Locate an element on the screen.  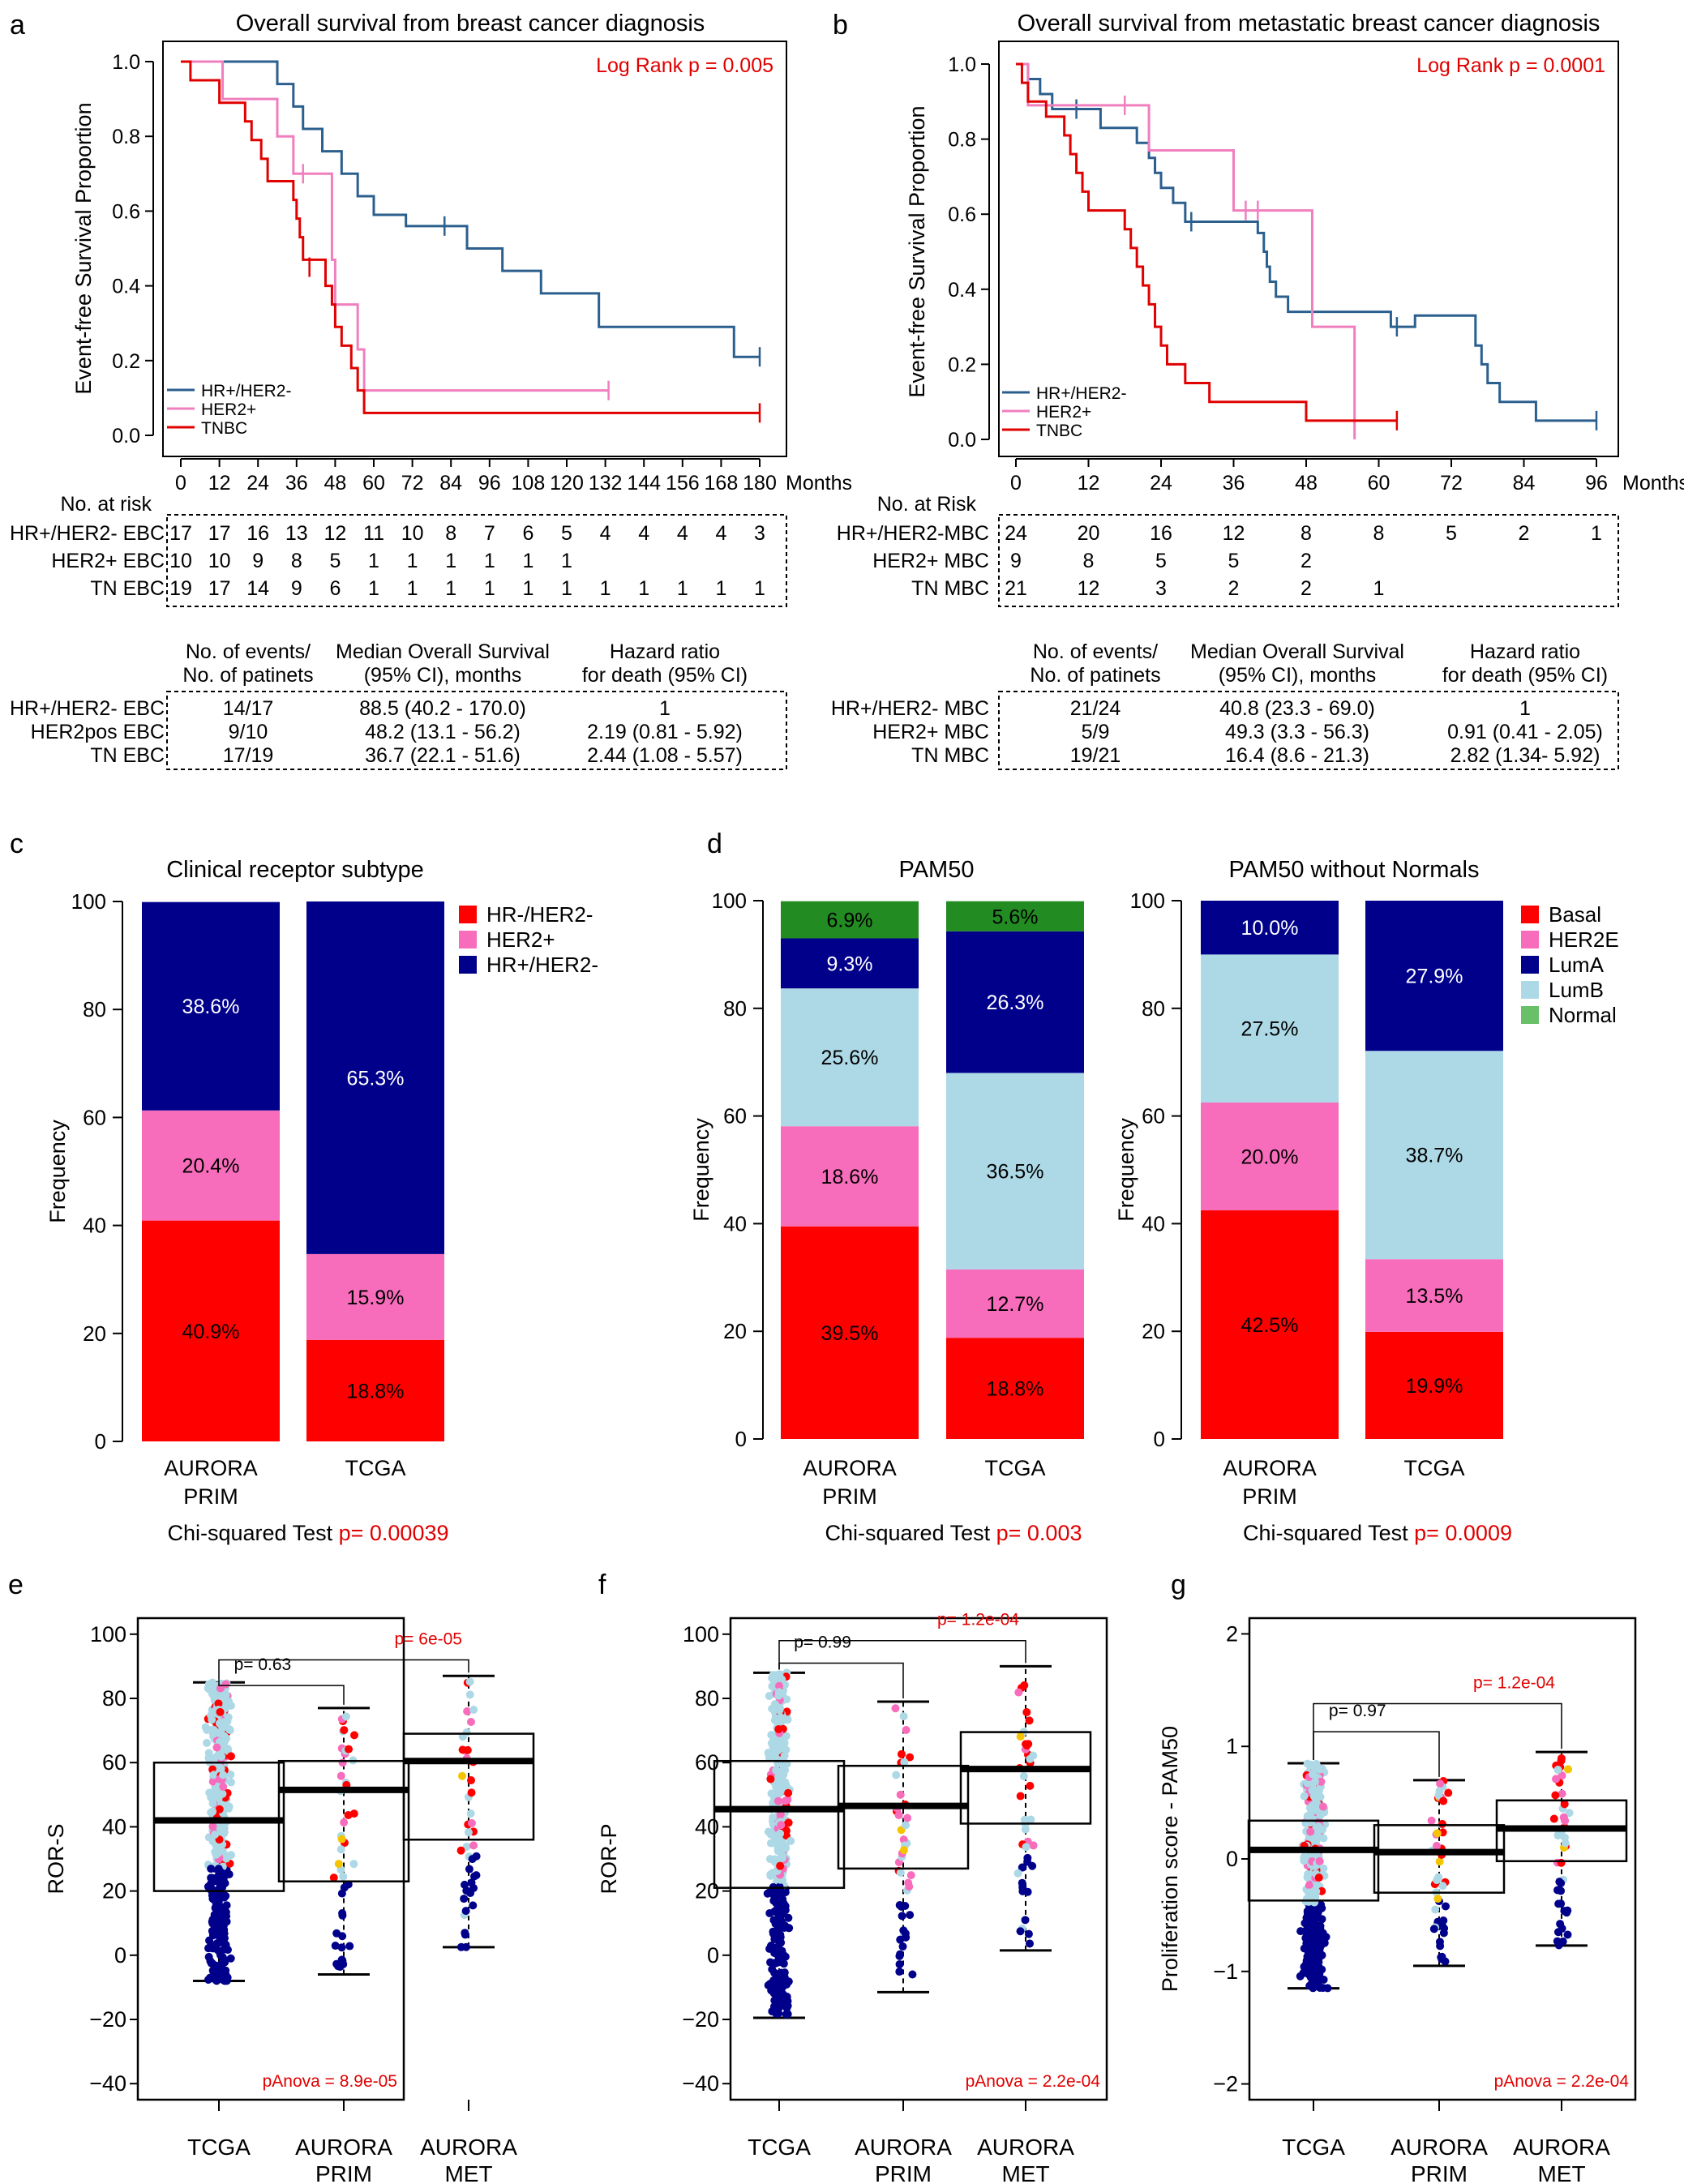
bar-segment-Basal is located at coordinates (1015, 1389).